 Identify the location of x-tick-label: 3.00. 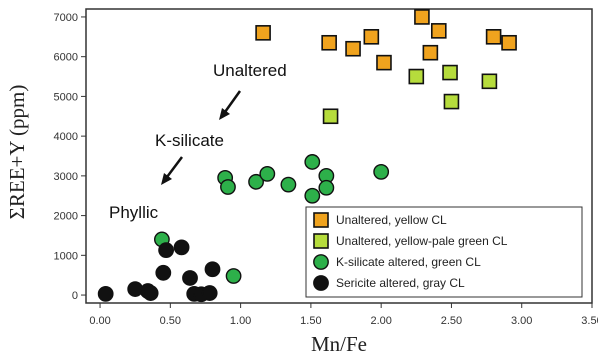
(521, 321).